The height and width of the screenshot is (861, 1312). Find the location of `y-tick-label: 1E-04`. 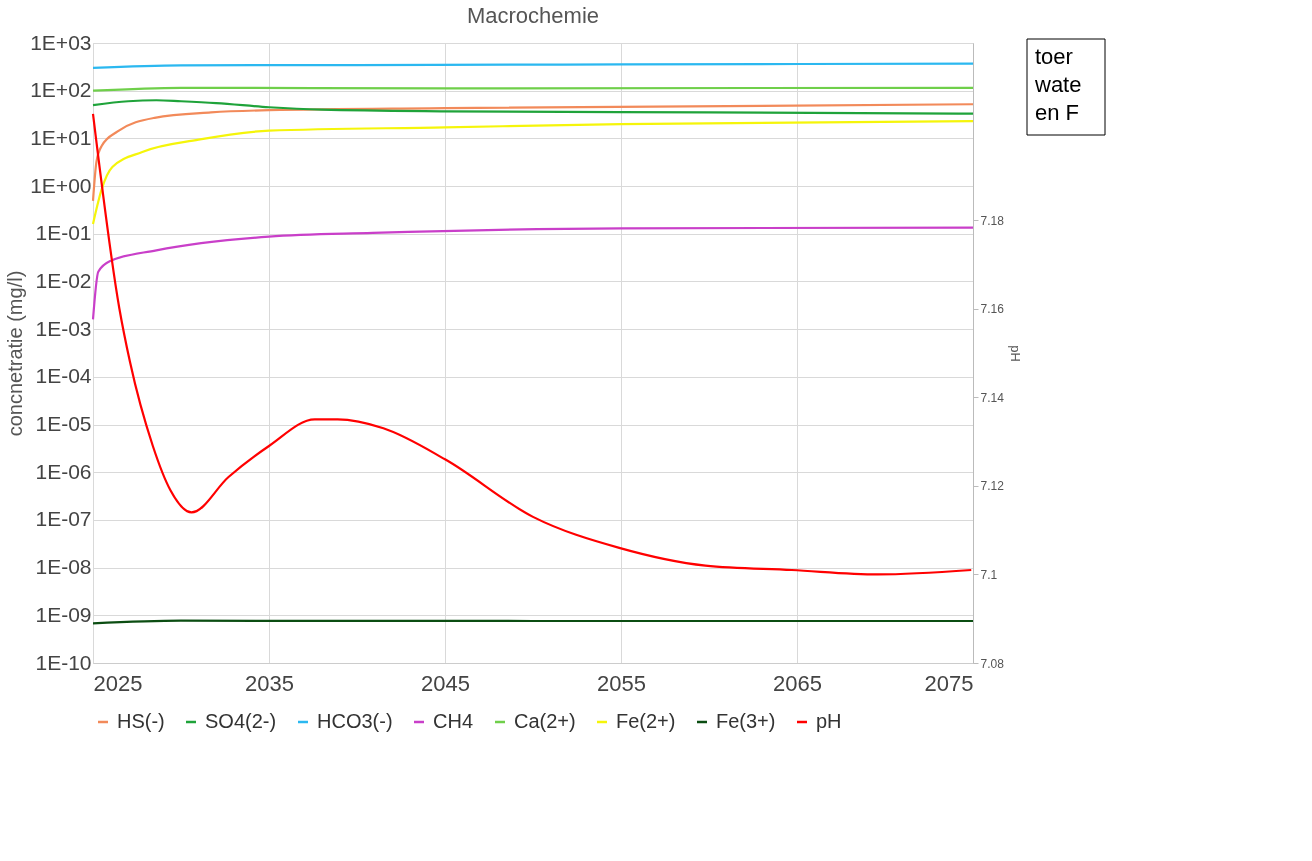

y-tick-label: 1E-04 is located at coordinates (63, 376).